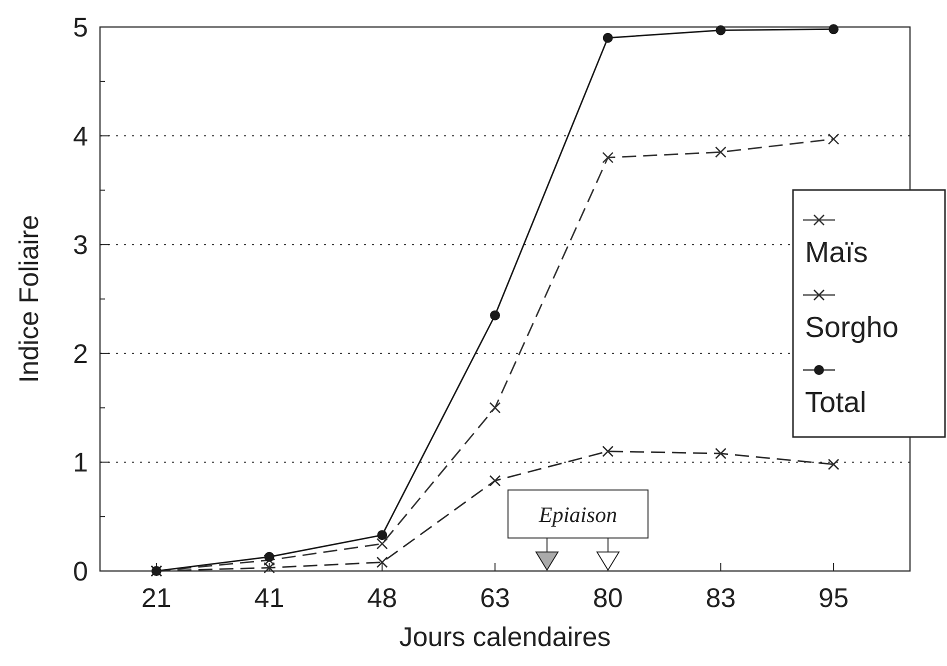  I want to click on annotation: Epiaison, so click(578, 514).